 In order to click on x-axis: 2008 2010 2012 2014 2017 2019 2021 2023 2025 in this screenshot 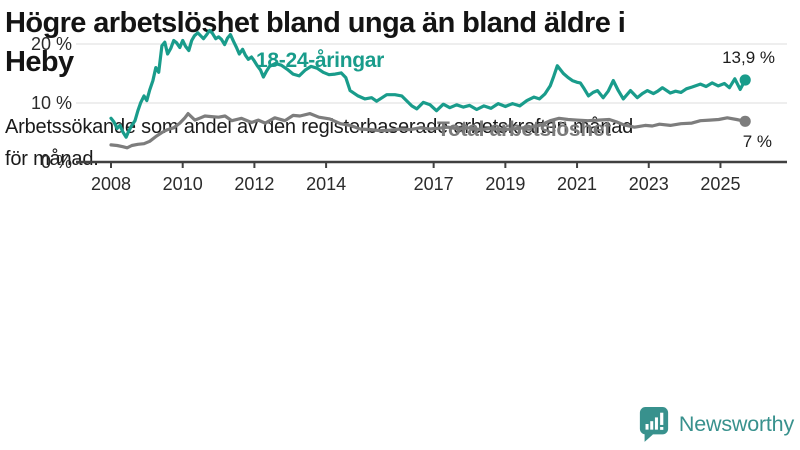, I will do `click(431, 177)`.